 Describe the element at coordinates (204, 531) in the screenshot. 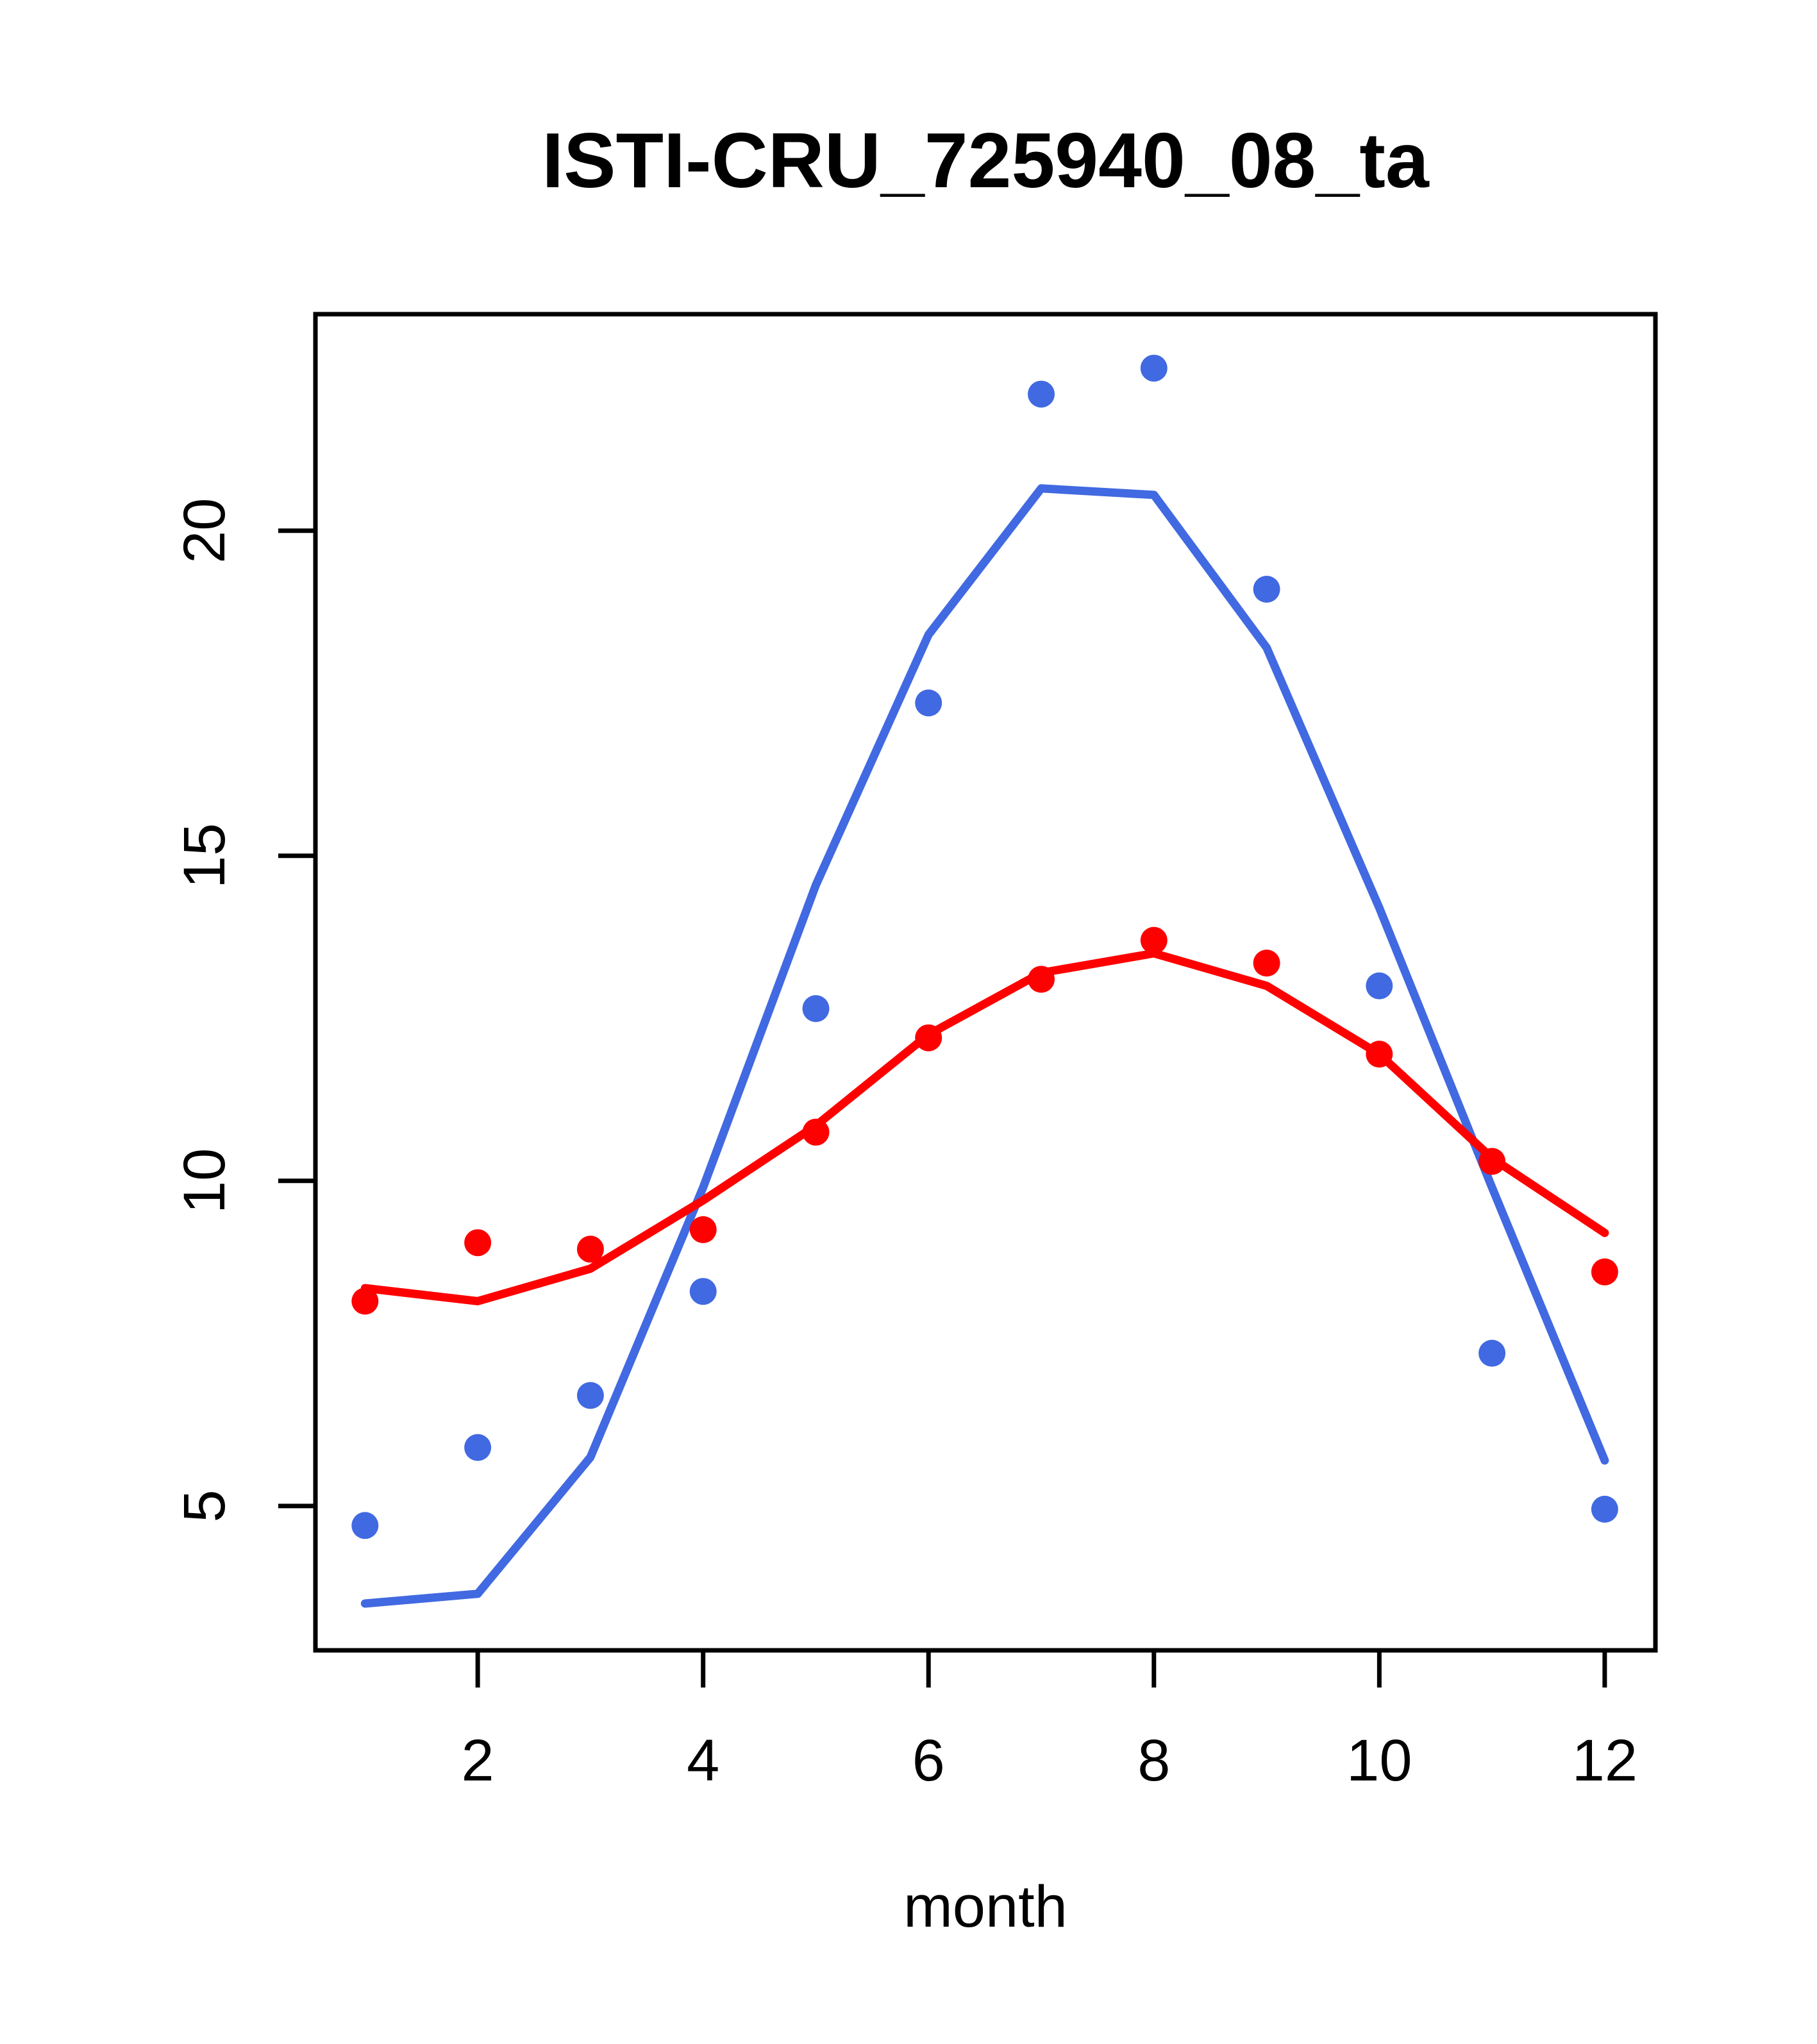

I see `y-tick-label: 20` at that location.